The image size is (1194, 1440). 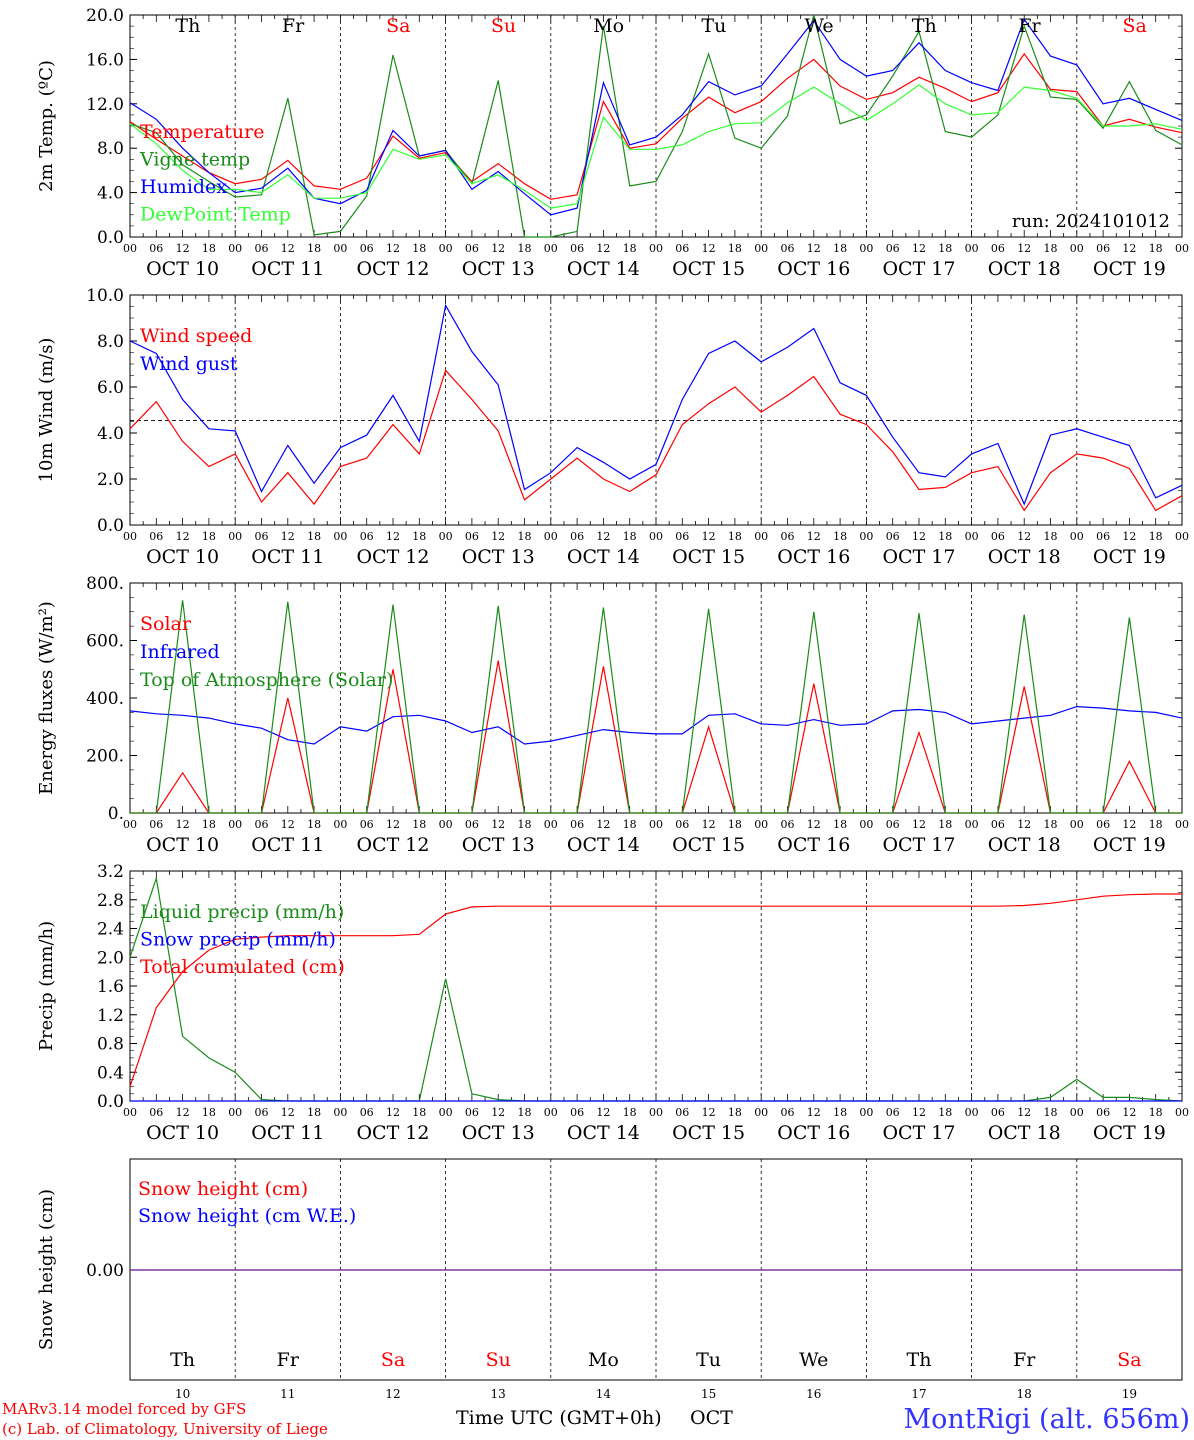 I want to click on date-label: OCT 19, so click(x=1129, y=1133).